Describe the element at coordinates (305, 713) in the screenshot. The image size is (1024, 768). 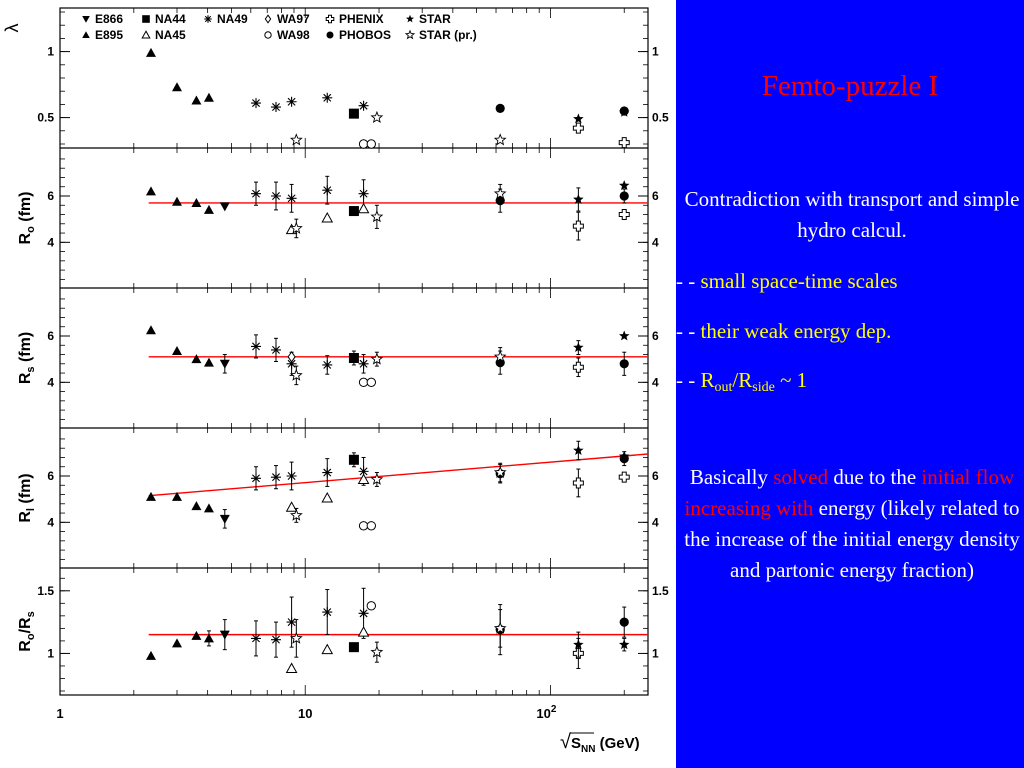
I see `x-tick-label-main: 10` at that location.